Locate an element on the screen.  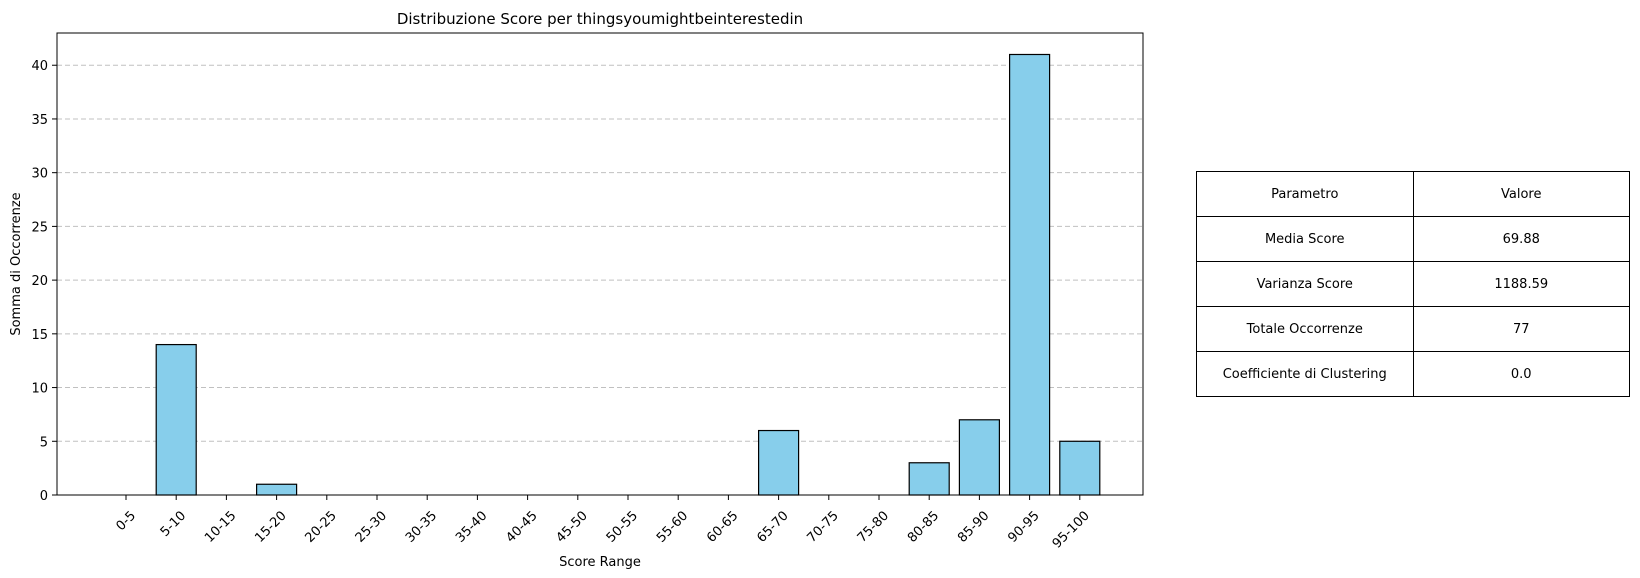
x-tick-label: 80-85 is located at coordinates (923, 526).